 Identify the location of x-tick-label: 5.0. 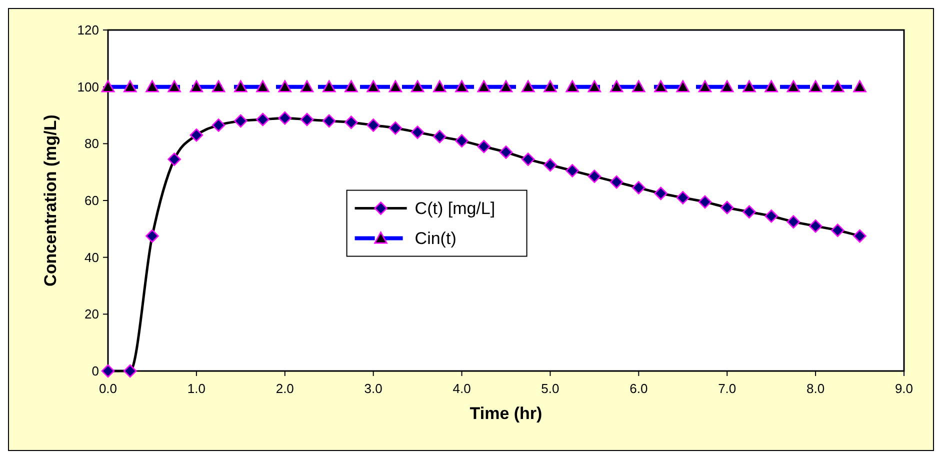
(550, 388).